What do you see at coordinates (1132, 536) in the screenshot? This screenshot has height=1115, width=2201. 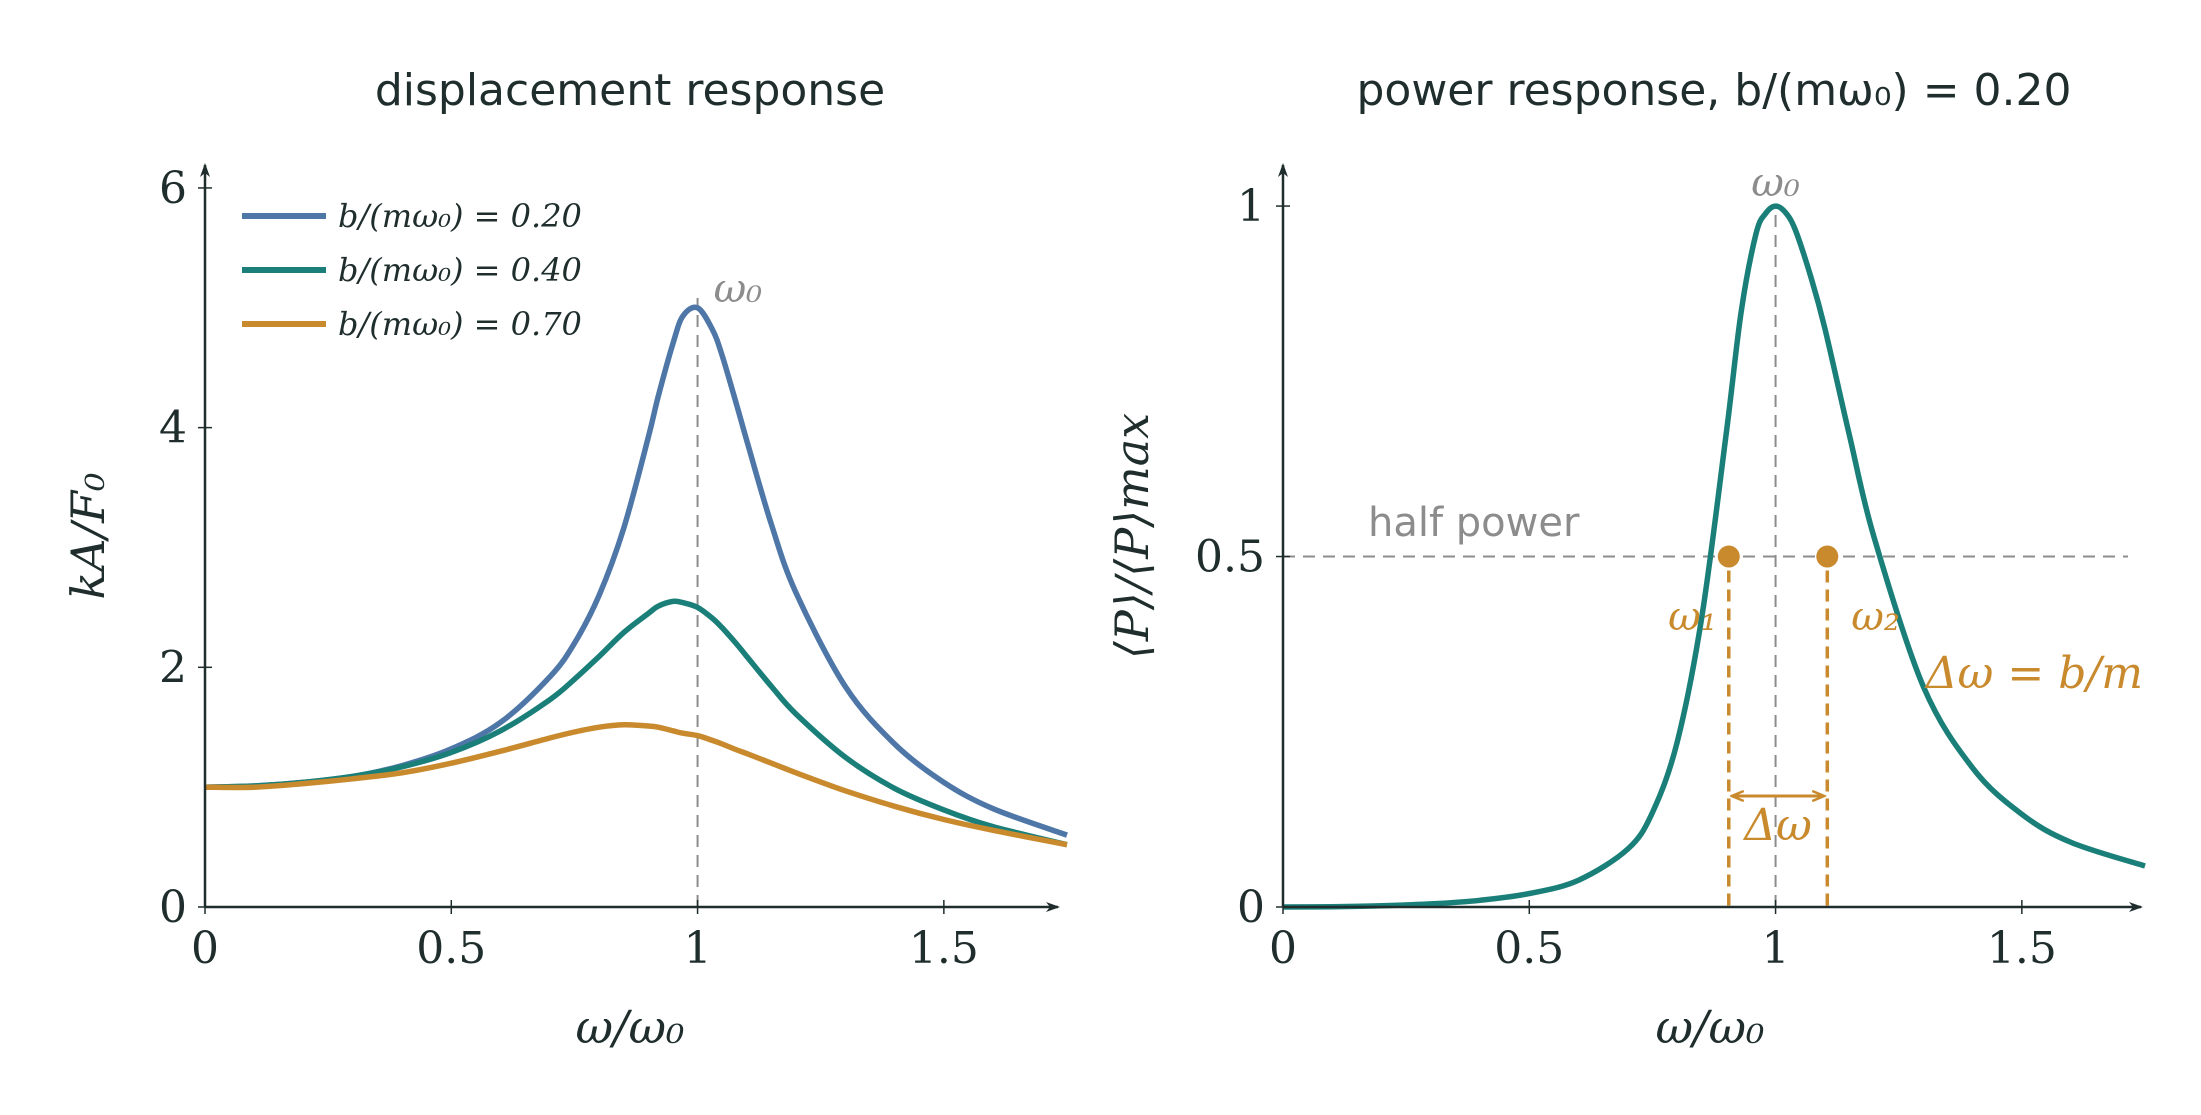 I see `y-axis-label: ⟨P⟩/⟨P⟩max` at bounding box center [1132, 536].